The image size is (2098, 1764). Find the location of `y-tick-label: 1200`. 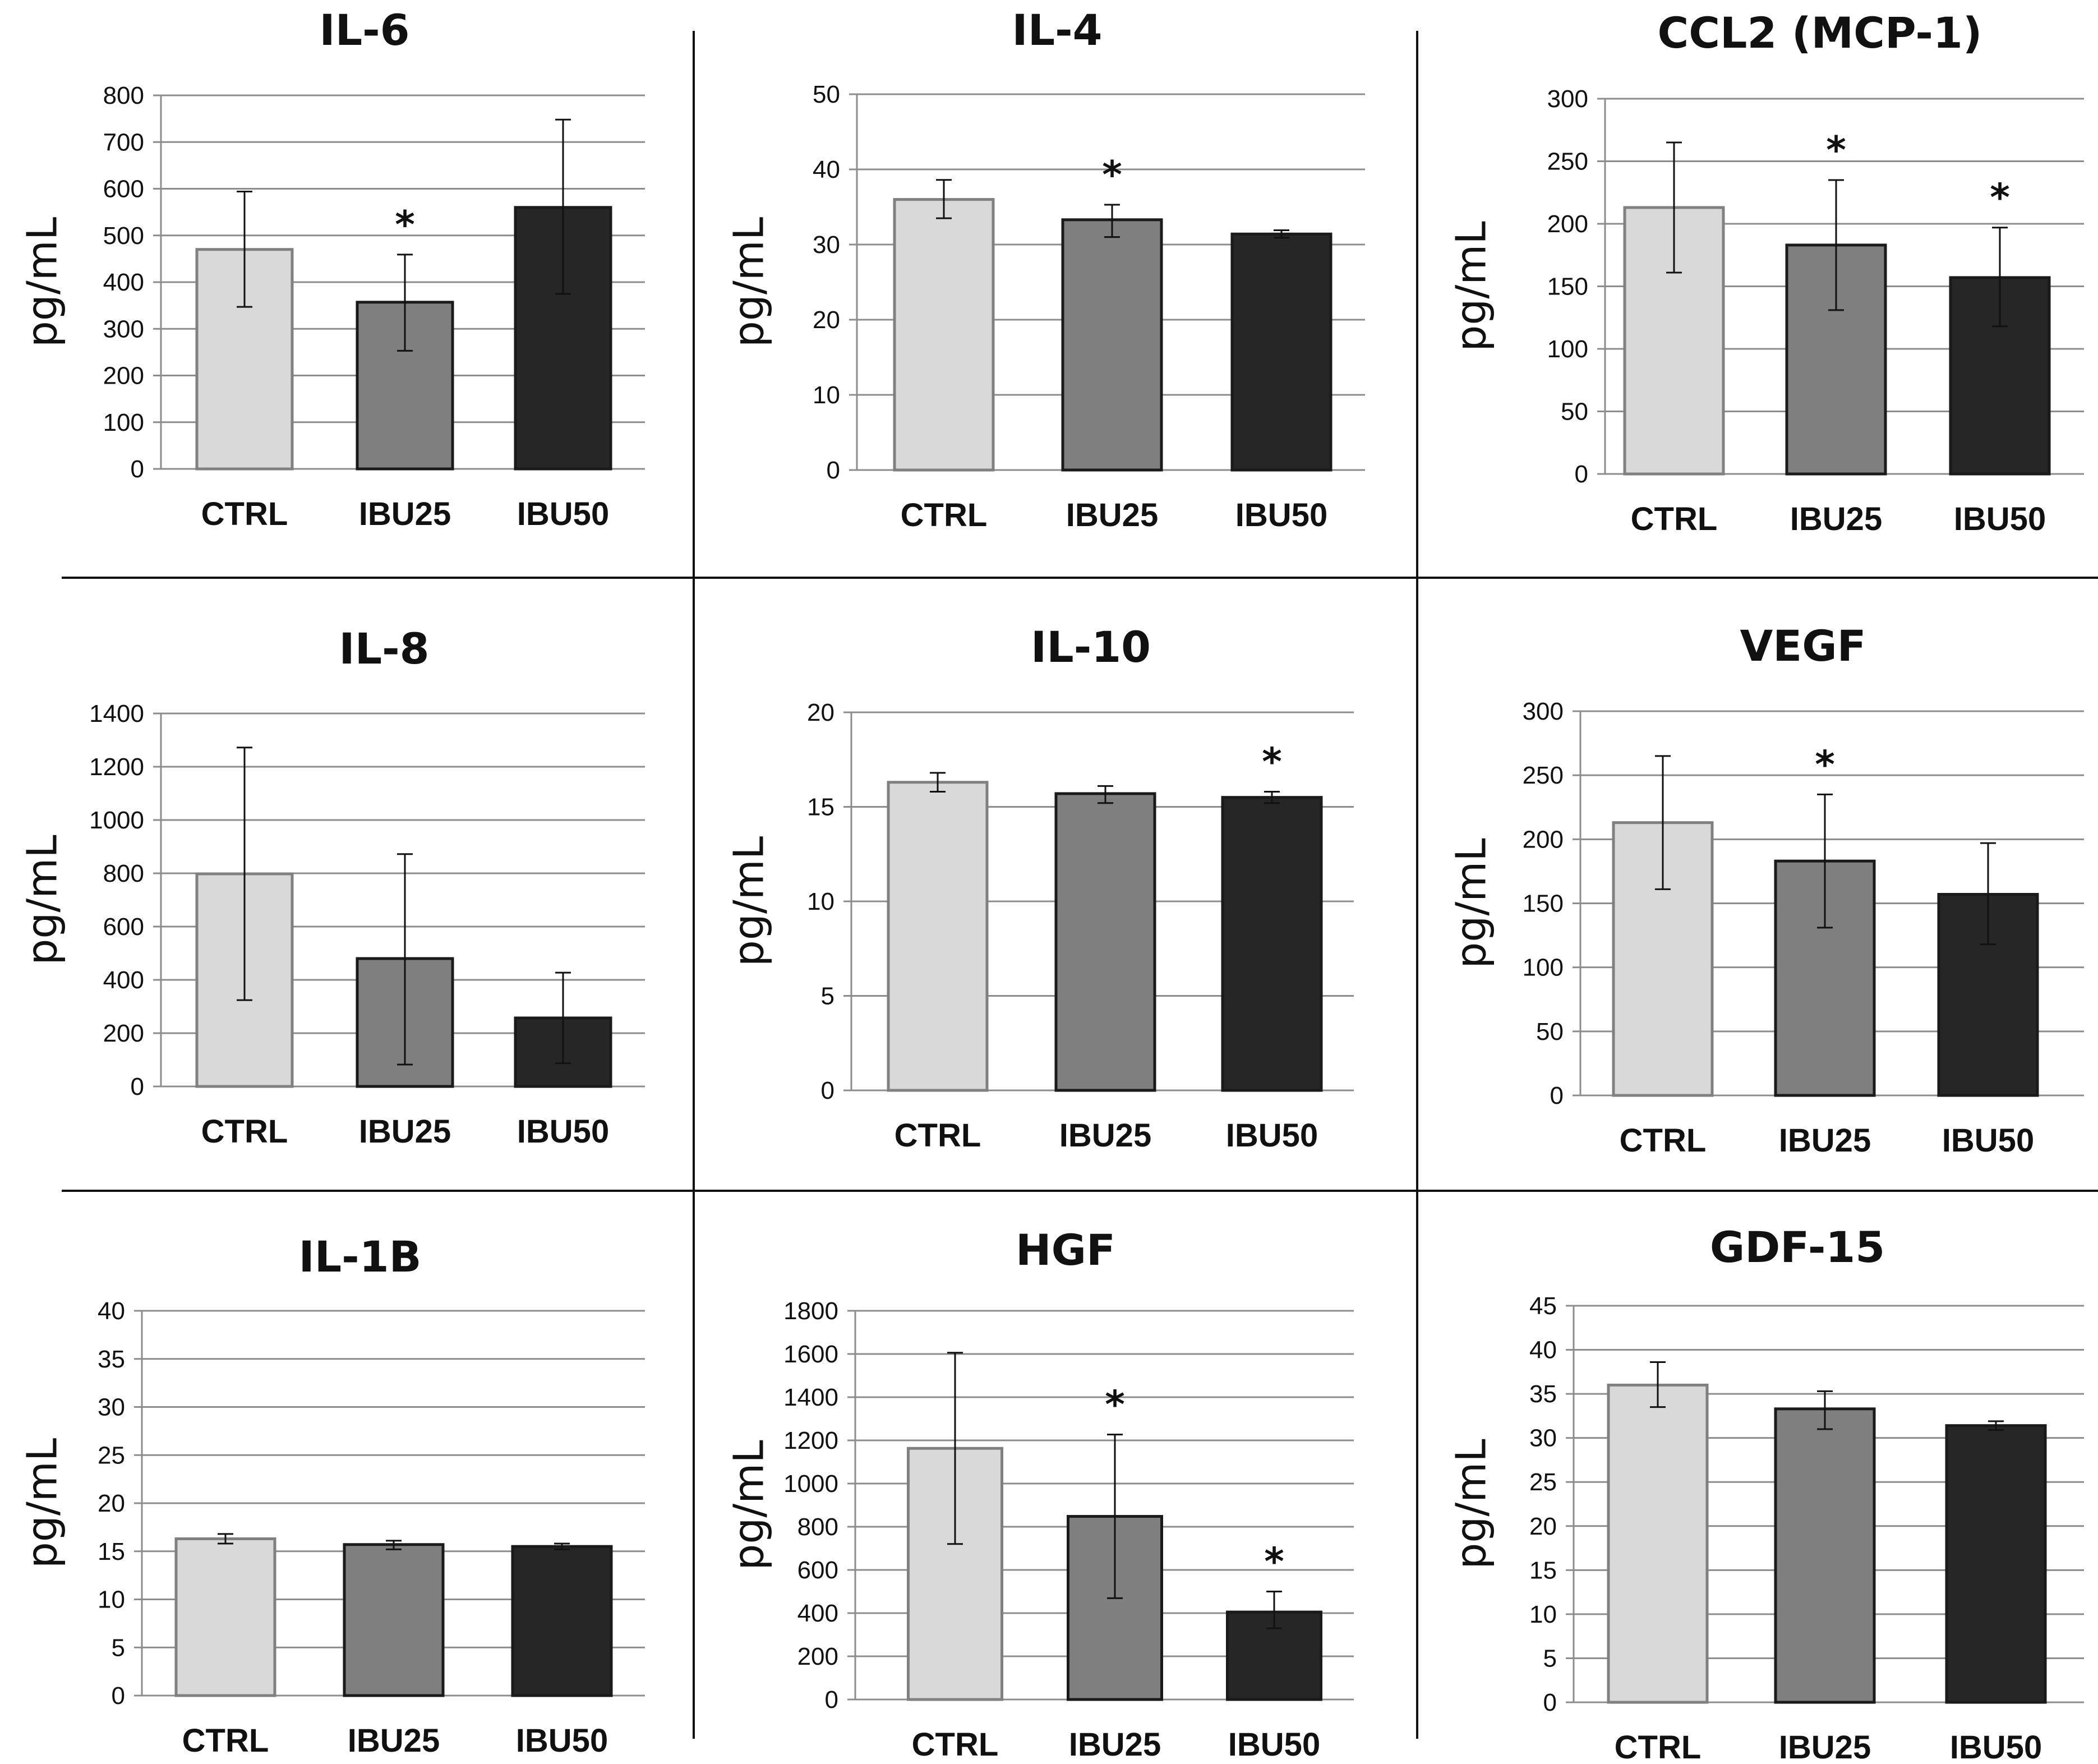

y-tick-label: 1200 is located at coordinates (810, 1441).